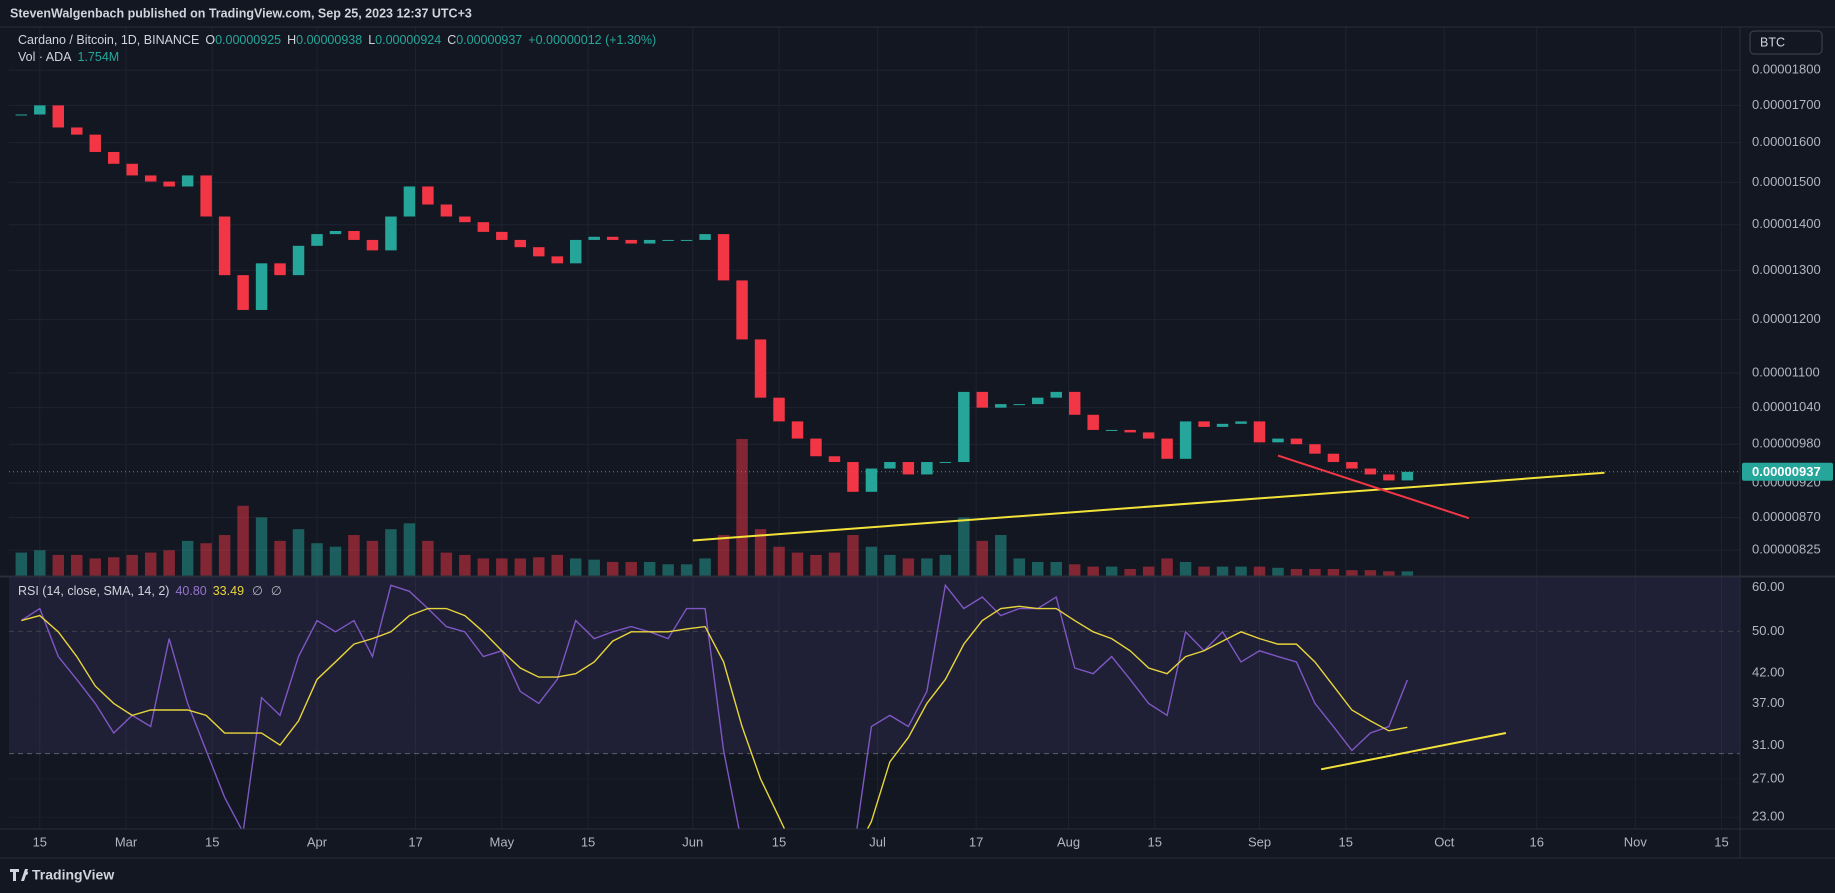 This screenshot has width=1835, height=893. What do you see at coordinates (1786, 318) in the screenshot?
I see `y-tick-label: 0.00001200` at bounding box center [1786, 318].